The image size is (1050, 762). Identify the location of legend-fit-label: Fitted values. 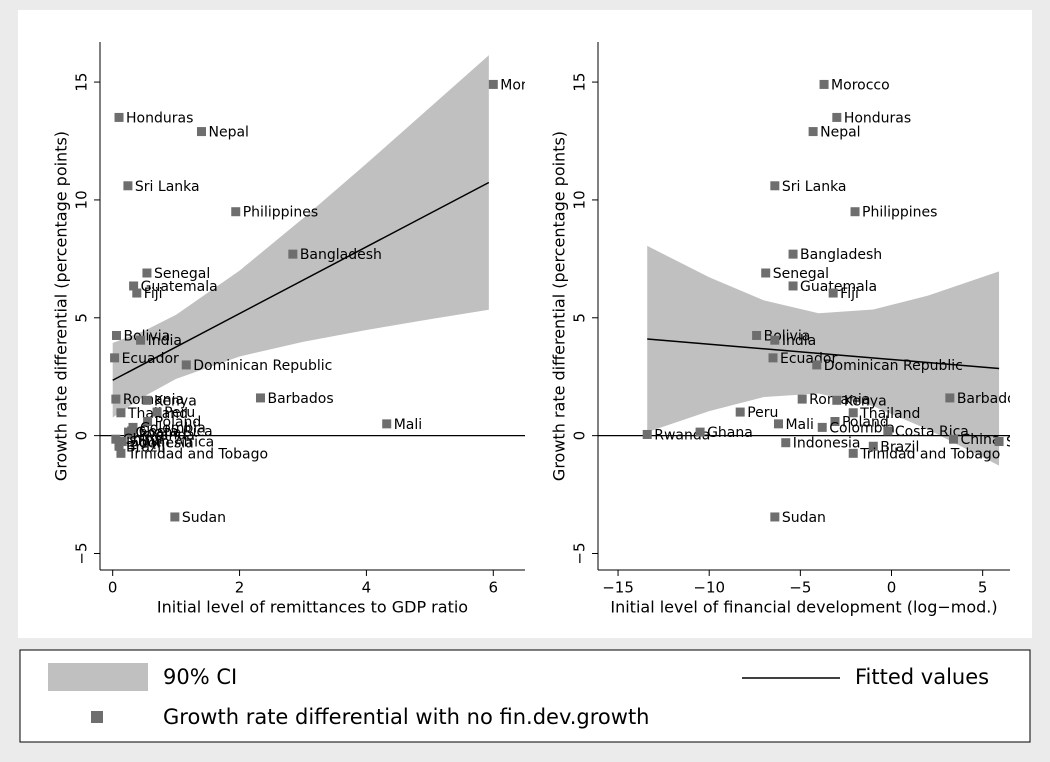
(922, 677).